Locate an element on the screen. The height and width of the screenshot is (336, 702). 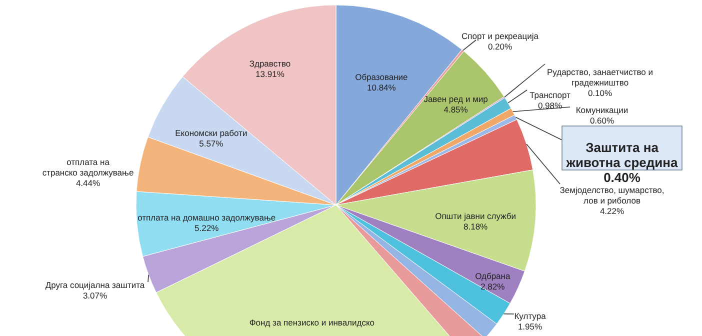
slice-label: Образование is located at coordinates (381, 77).